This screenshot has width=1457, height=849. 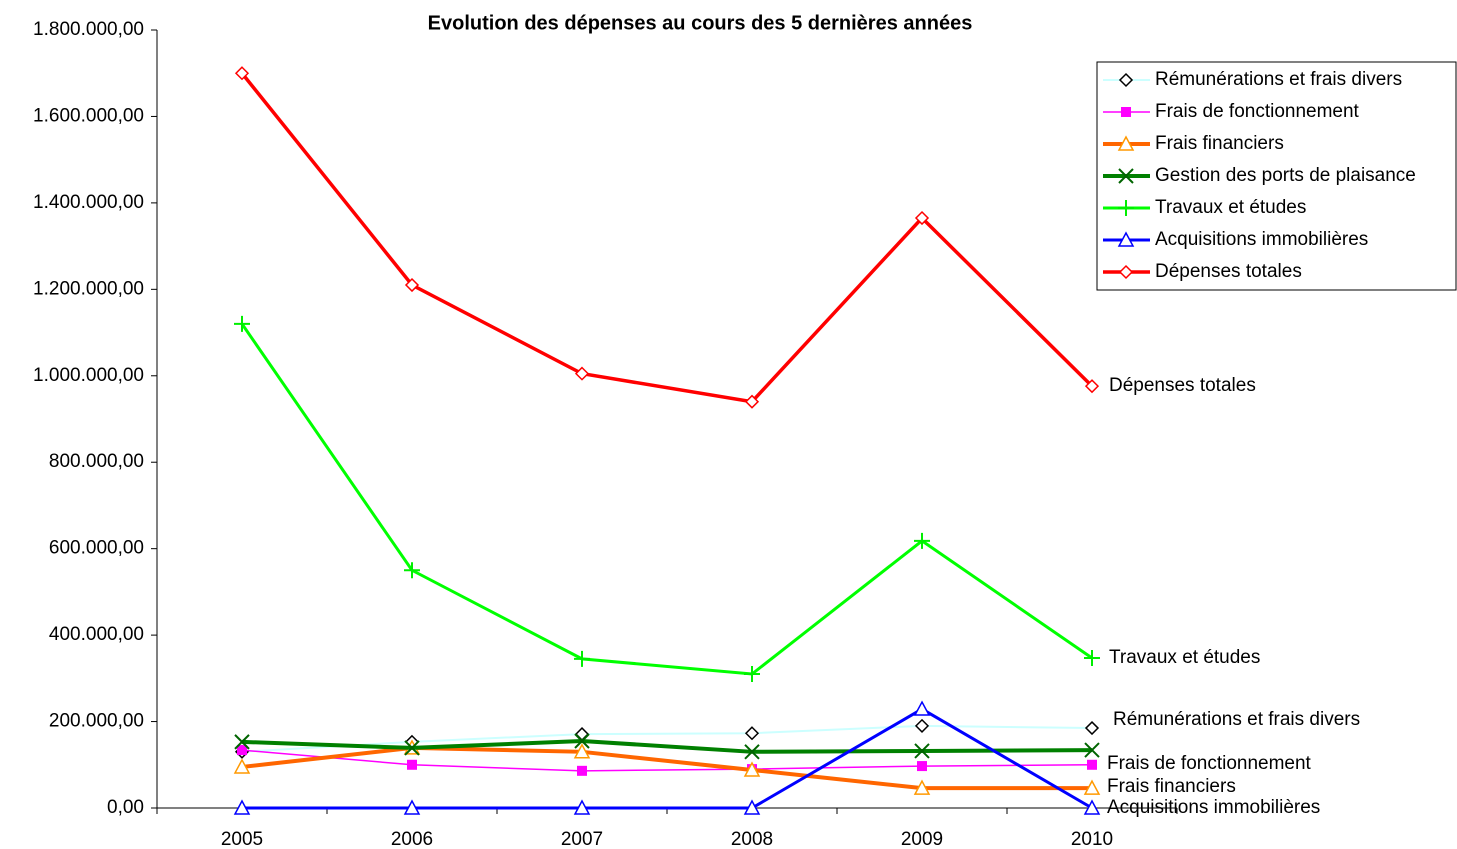 What do you see at coordinates (1236, 719) in the screenshot?
I see `end-label: Rémunérations et frais divers` at bounding box center [1236, 719].